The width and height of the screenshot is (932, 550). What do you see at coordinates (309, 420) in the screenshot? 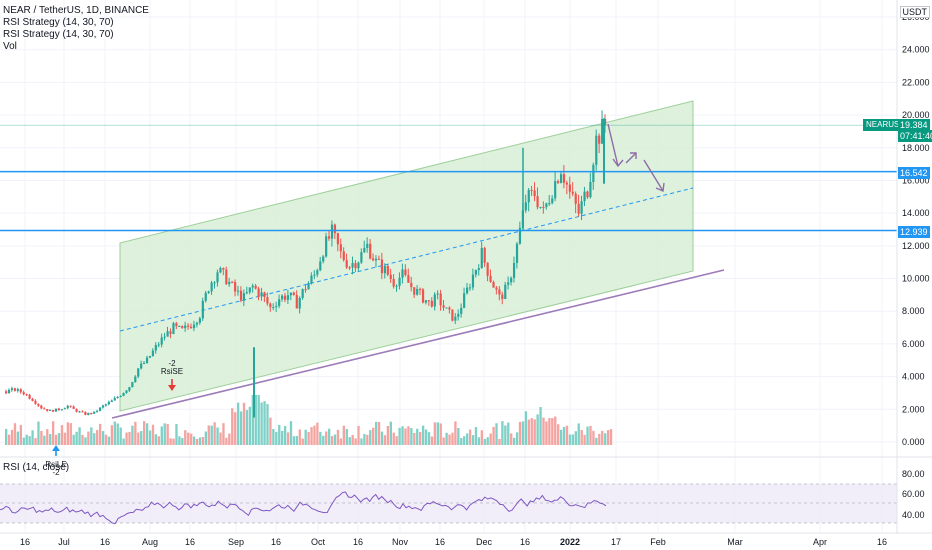
I see `volume-bars` at bounding box center [309, 420].